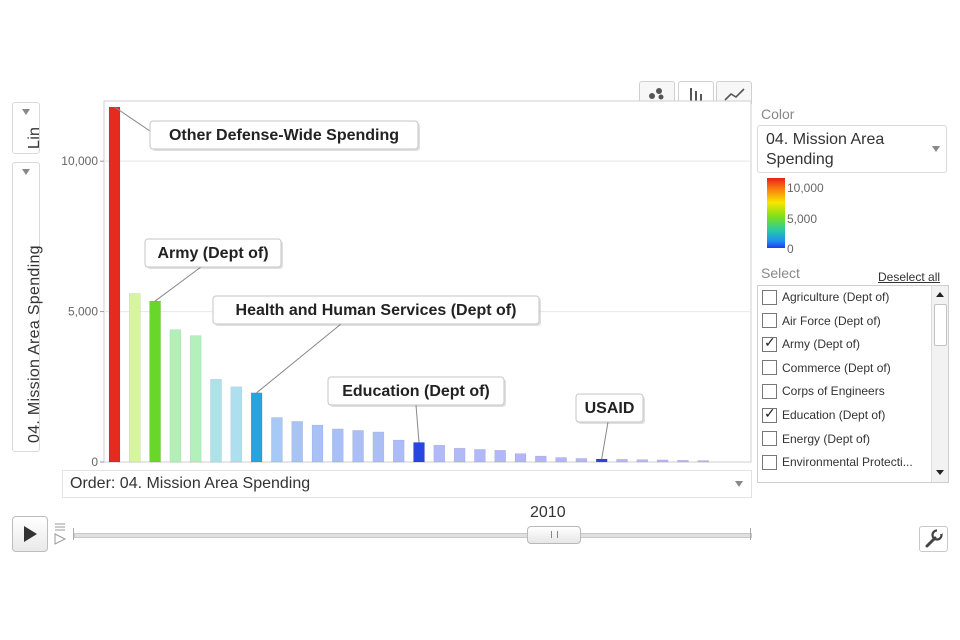 The height and width of the screenshot is (640, 960). What do you see at coordinates (833, 391) in the screenshot?
I see `select-item-label: Corps of Engineers` at bounding box center [833, 391].